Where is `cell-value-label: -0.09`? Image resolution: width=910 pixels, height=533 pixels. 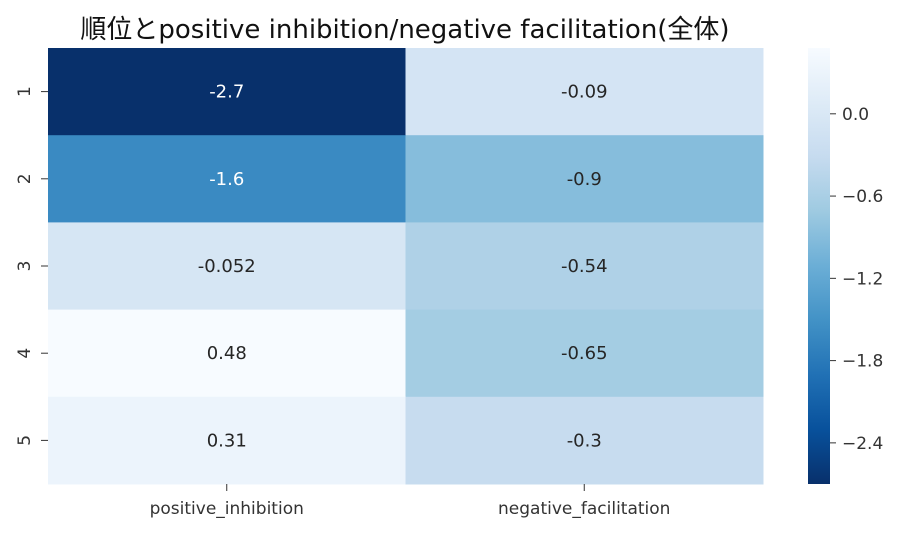 cell-value-label: -0.09 is located at coordinates (584, 92).